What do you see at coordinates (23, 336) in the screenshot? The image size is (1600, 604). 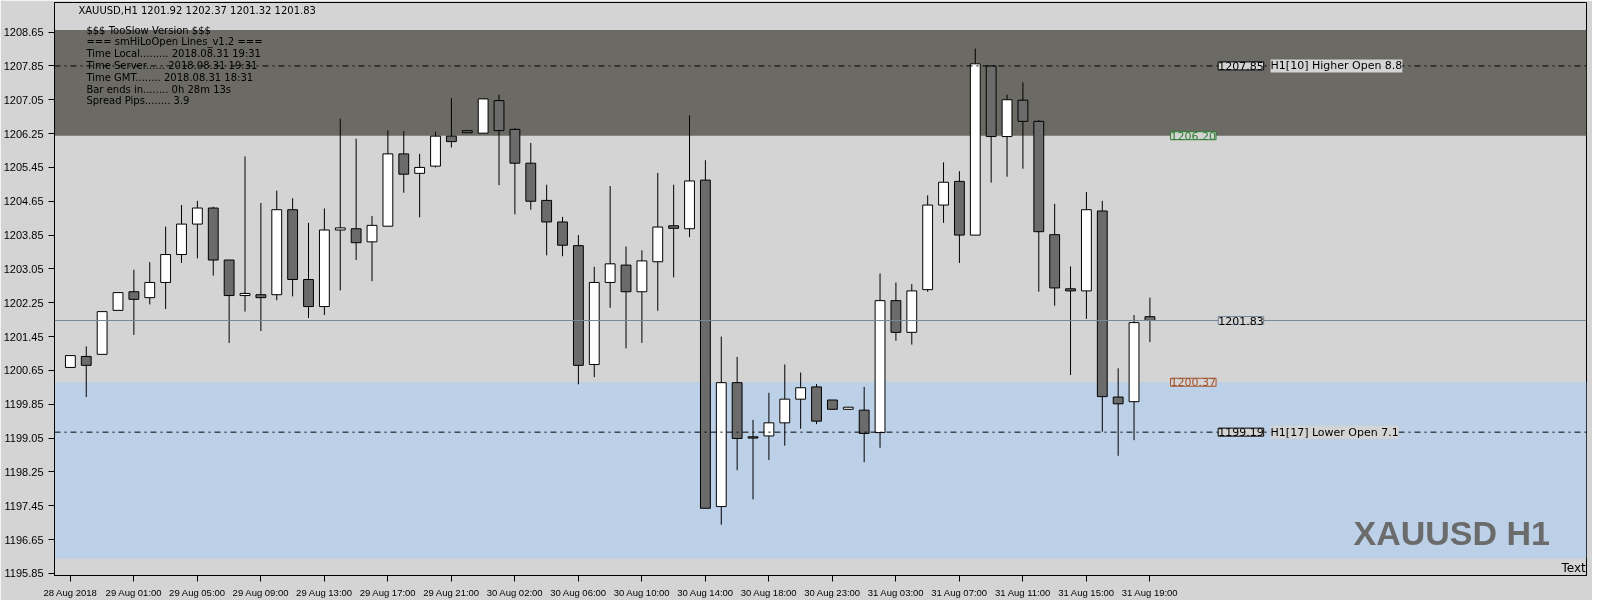 I see `y-tick-label: 1201.45` at bounding box center [23, 336].